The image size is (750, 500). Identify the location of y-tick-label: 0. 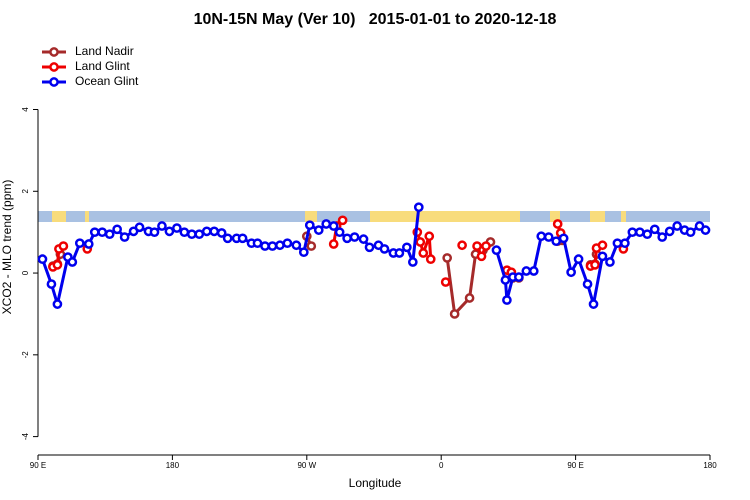
(25, 272).